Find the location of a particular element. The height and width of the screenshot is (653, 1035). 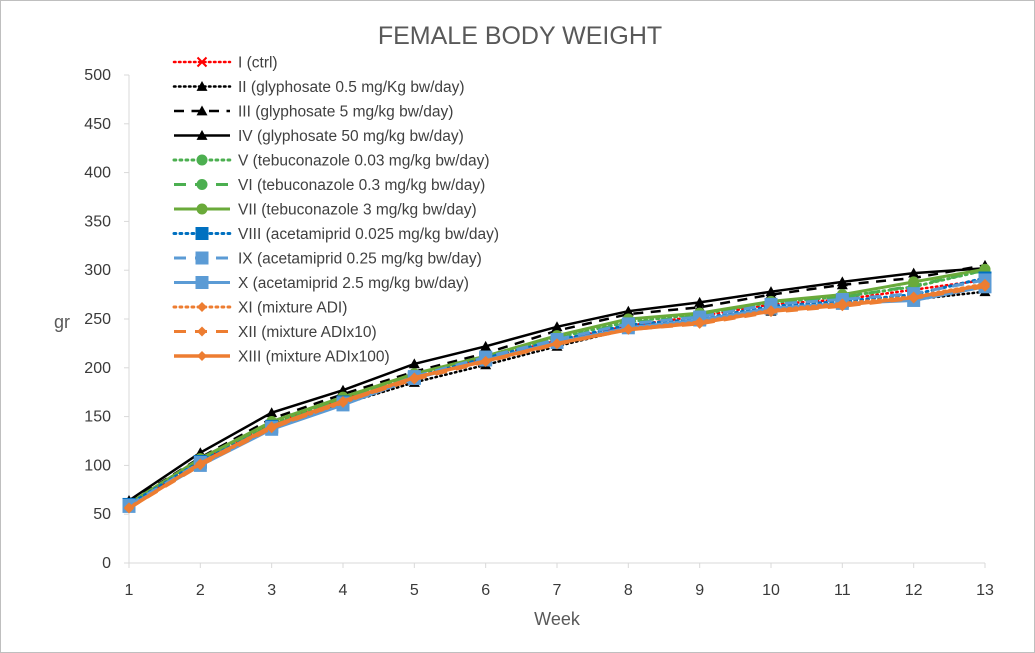

x-tick-label: 2 is located at coordinates (200, 590).